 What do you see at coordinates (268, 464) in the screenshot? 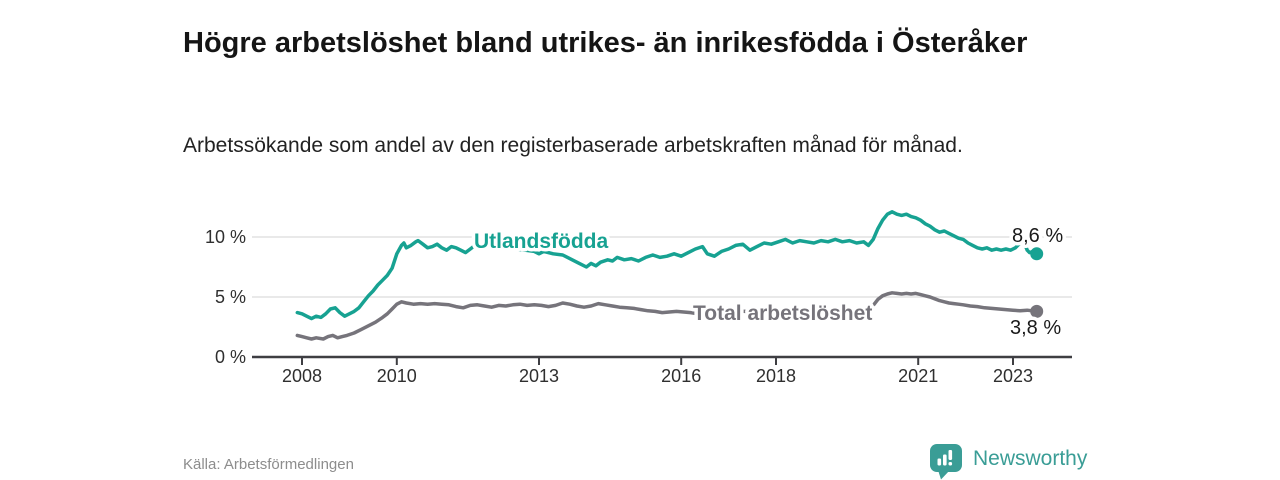
I see `source-text: Källa: Arbetsförmedlingen` at bounding box center [268, 464].